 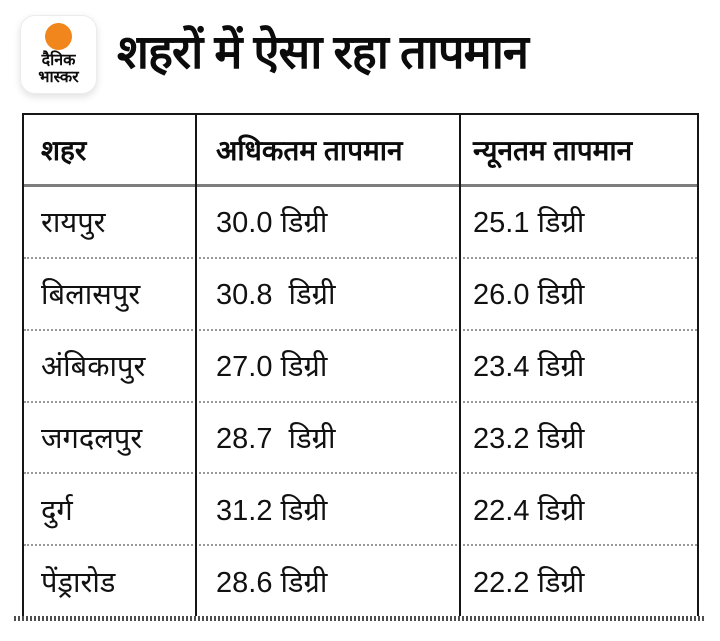 What do you see at coordinates (272, 223) in the screenshot?
I see `max-temp-cell: 30.0 डिग्री` at bounding box center [272, 223].